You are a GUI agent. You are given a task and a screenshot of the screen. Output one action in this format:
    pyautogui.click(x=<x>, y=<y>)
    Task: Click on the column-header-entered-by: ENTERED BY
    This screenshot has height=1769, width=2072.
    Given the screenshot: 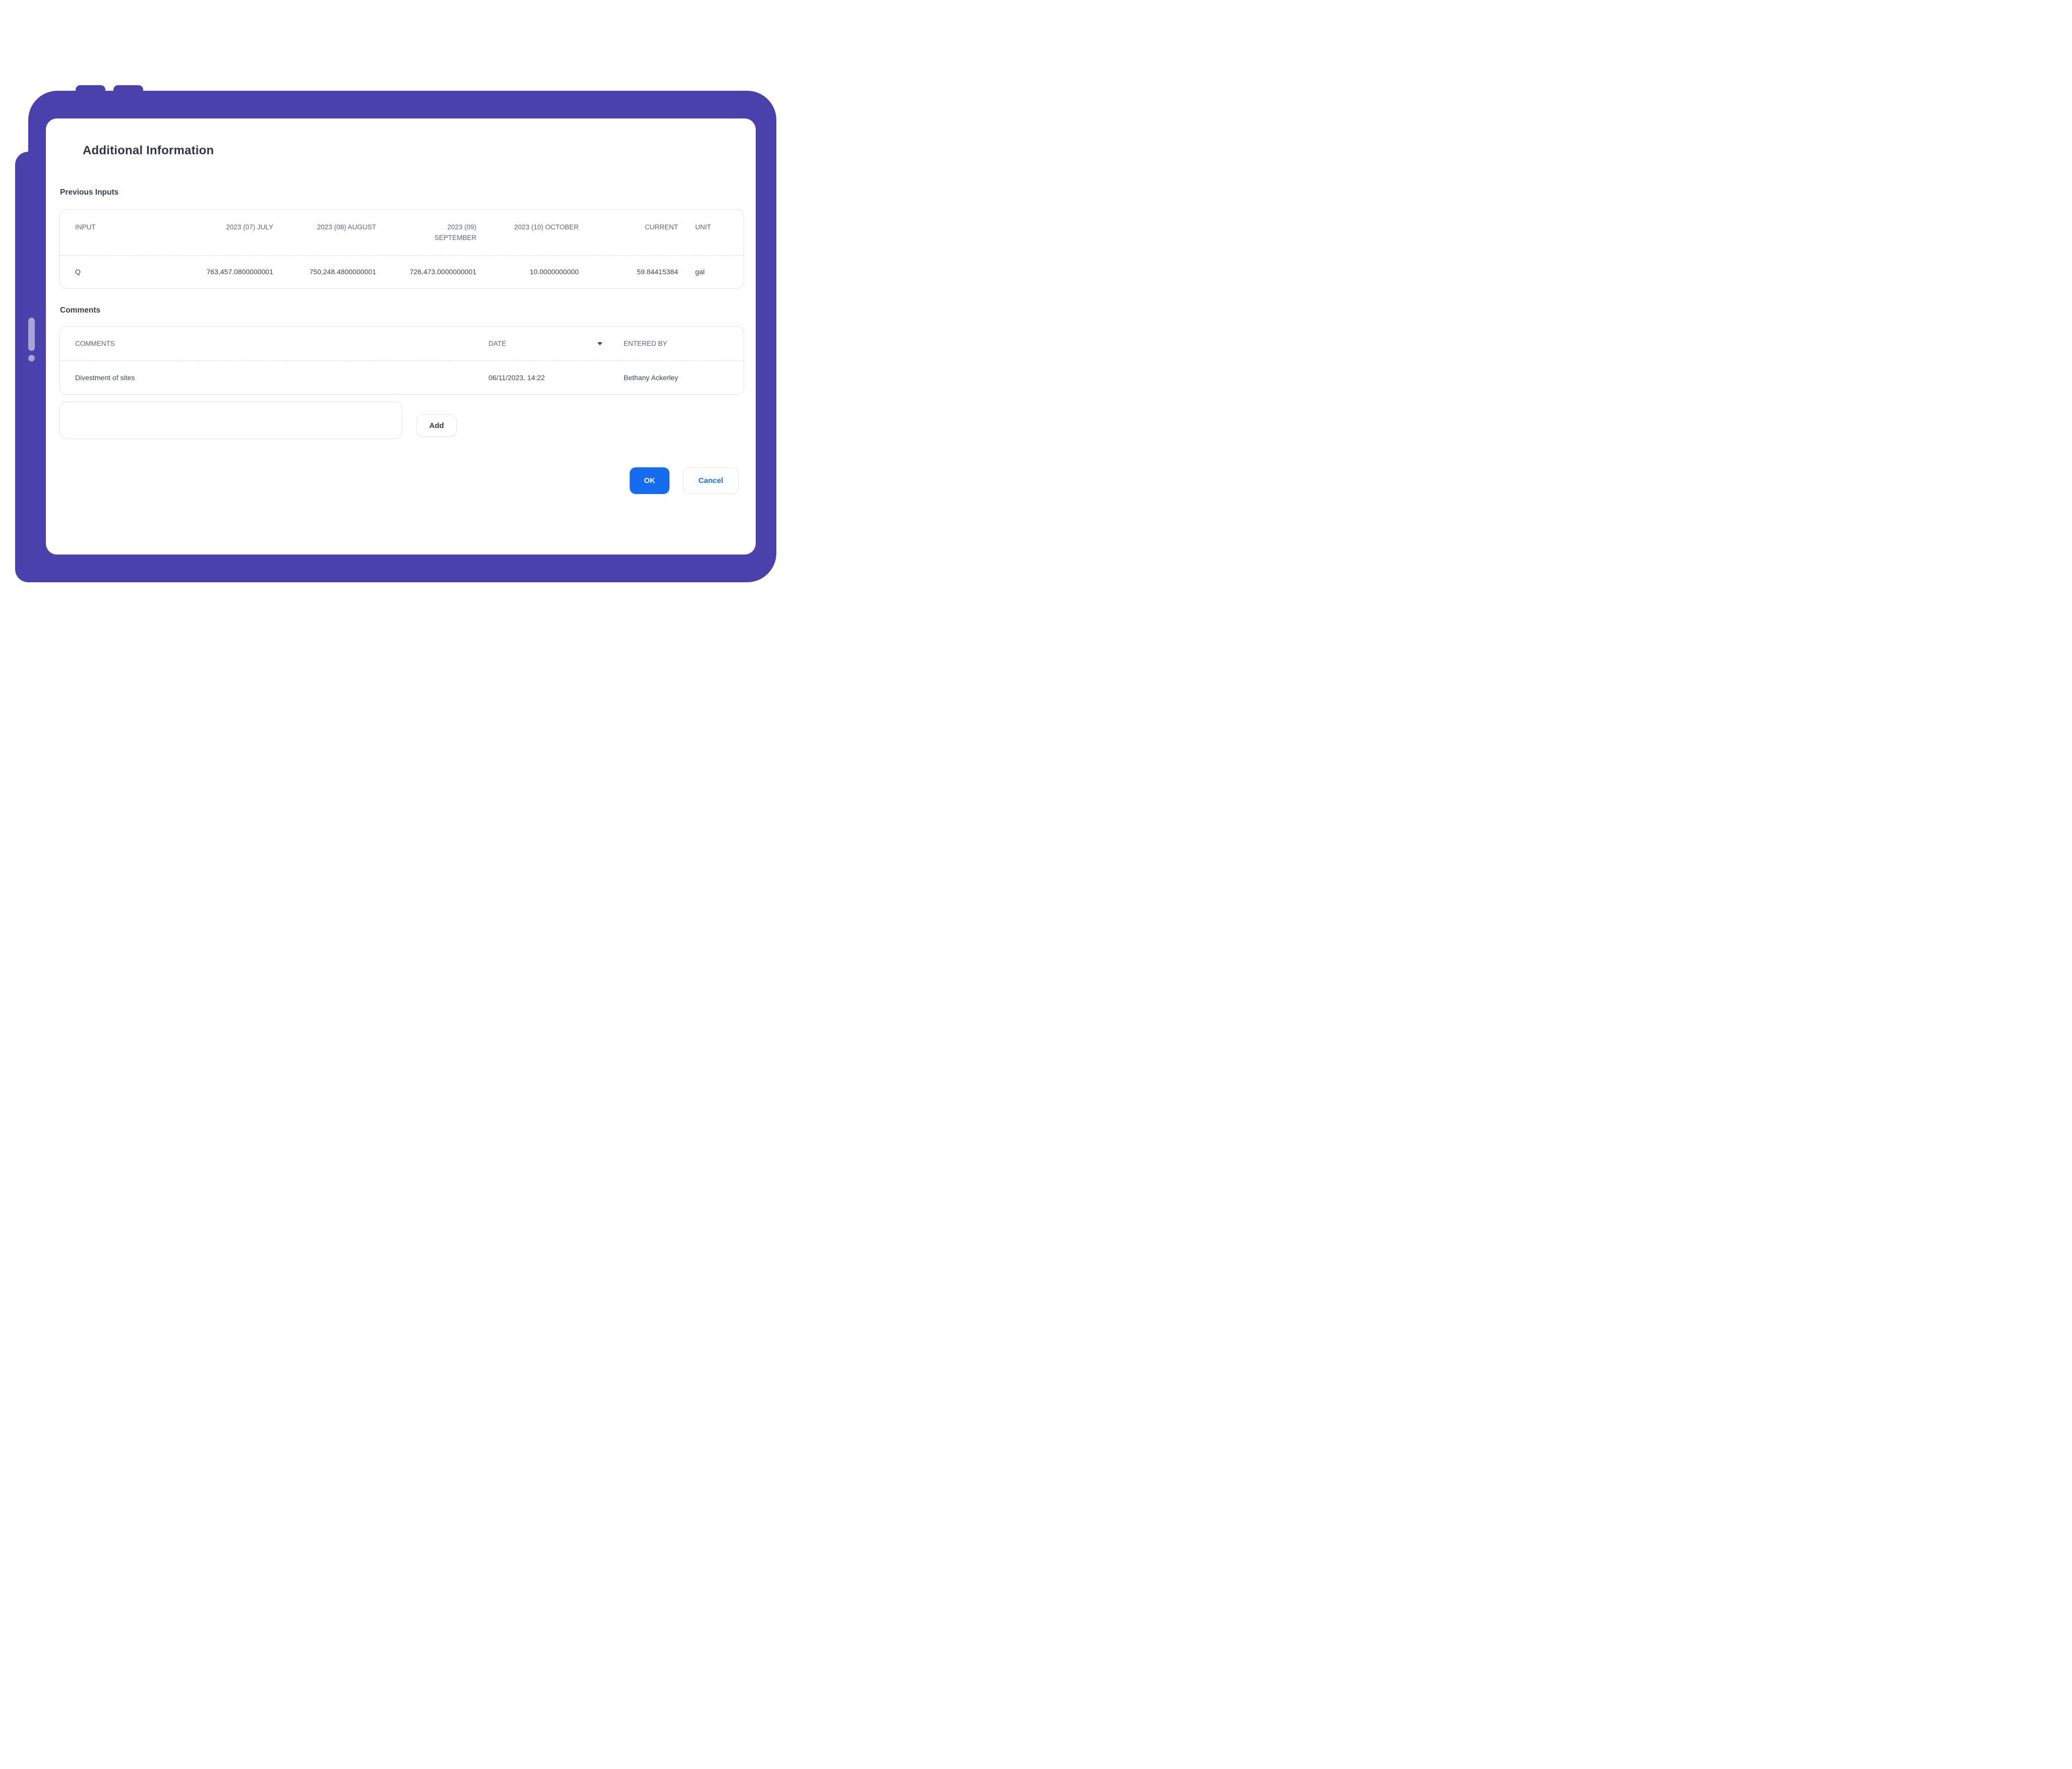 What is the action you would take?
    pyautogui.click(x=645, y=343)
    